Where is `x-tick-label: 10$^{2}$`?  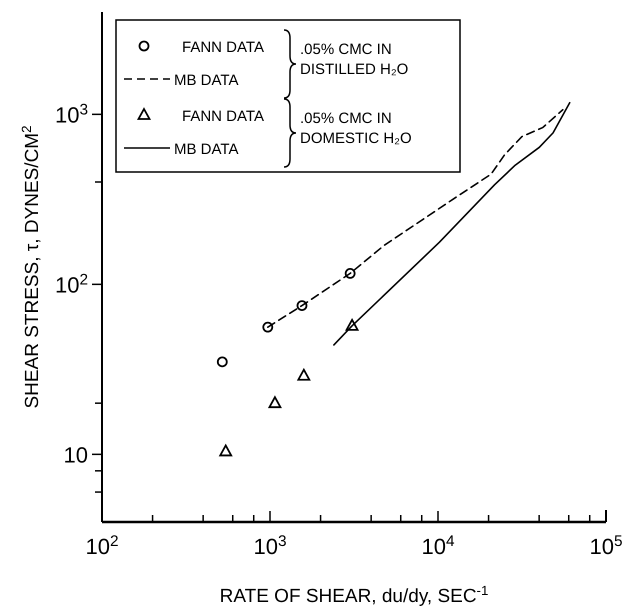
x-tick-label: 10$^{2}$ is located at coordinates (102, 545).